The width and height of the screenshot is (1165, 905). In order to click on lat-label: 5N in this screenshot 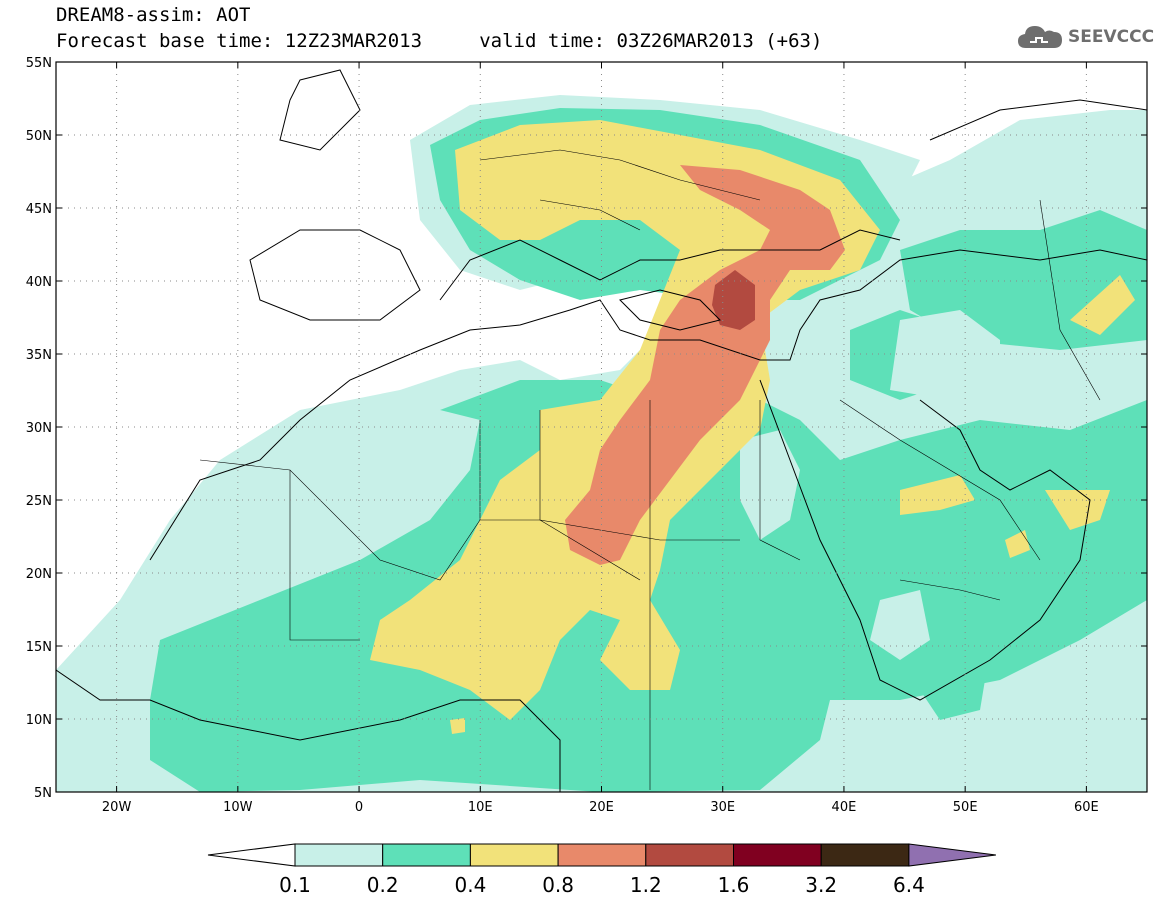, I will do `click(43, 793)`.